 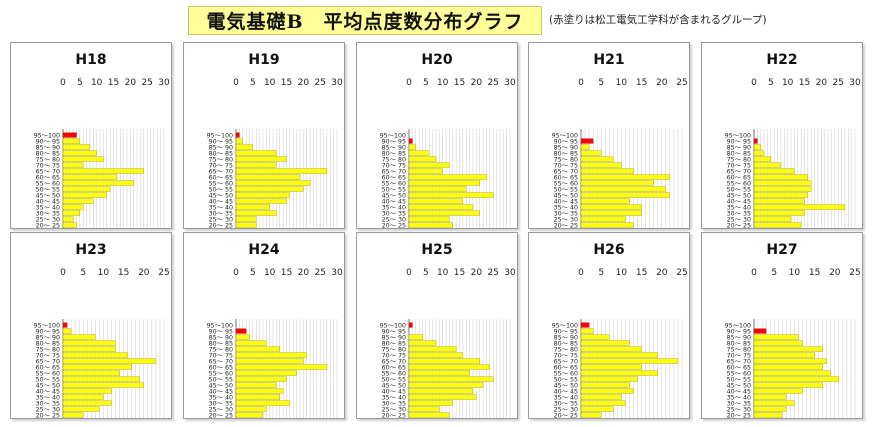 I want to click on y-tick-label: 80～ 85, so click(x=566, y=154).